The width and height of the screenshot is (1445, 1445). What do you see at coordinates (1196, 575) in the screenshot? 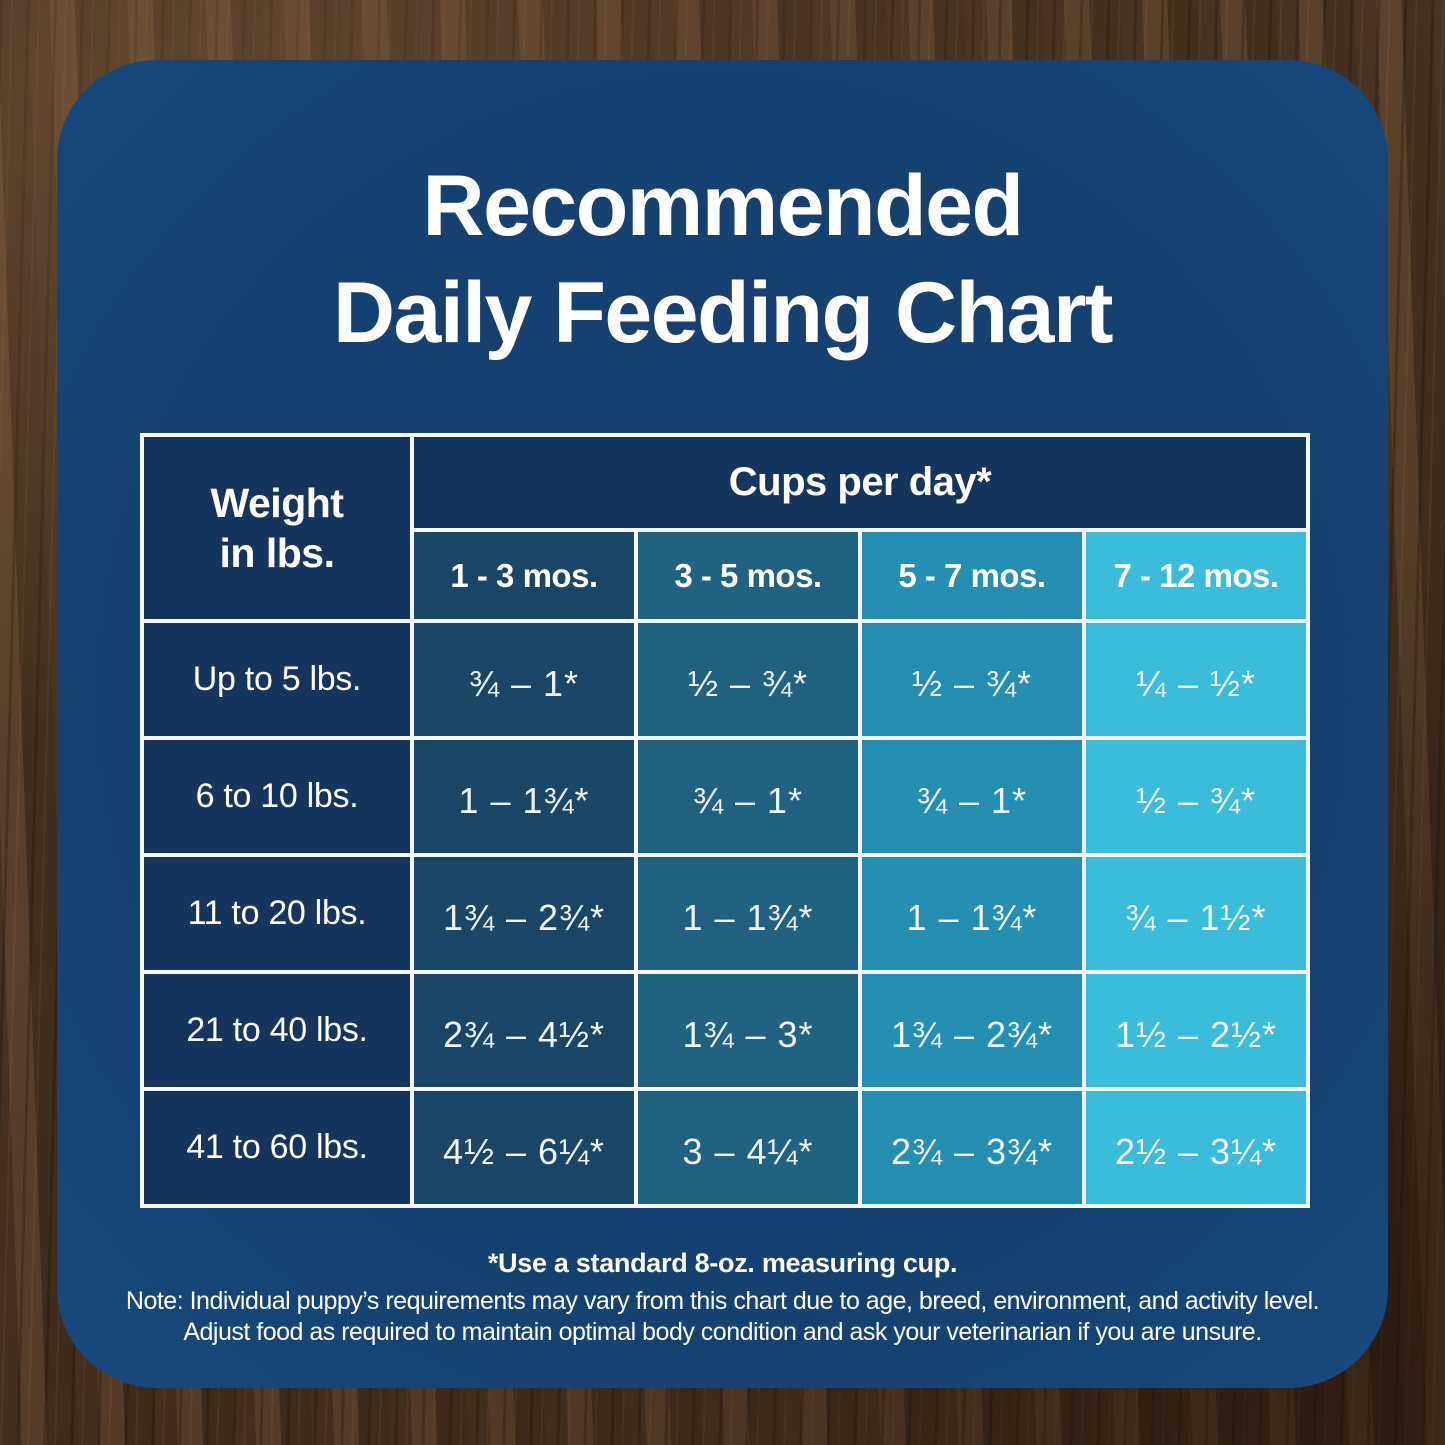
I see `age-column-header-7-12-mos: 7 - 12 mos.` at bounding box center [1196, 575].